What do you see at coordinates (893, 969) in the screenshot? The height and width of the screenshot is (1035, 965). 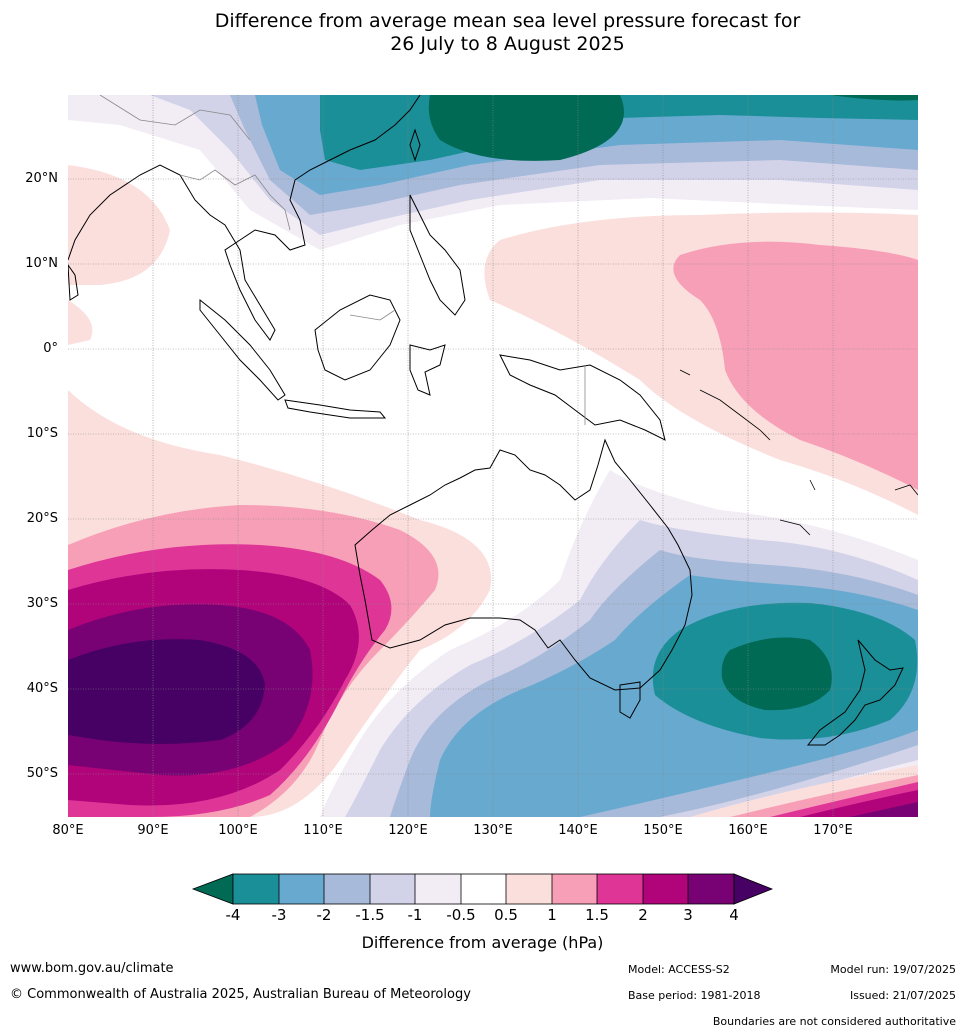 I see `model-run-text: Model run: 19/07/2025` at bounding box center [893, 969].